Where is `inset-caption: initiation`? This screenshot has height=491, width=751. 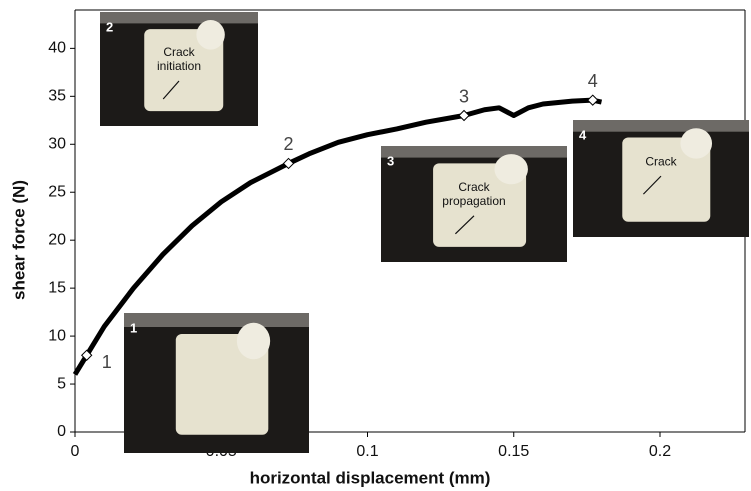
inset-caption: initiation is located at coordinates (179, 66).